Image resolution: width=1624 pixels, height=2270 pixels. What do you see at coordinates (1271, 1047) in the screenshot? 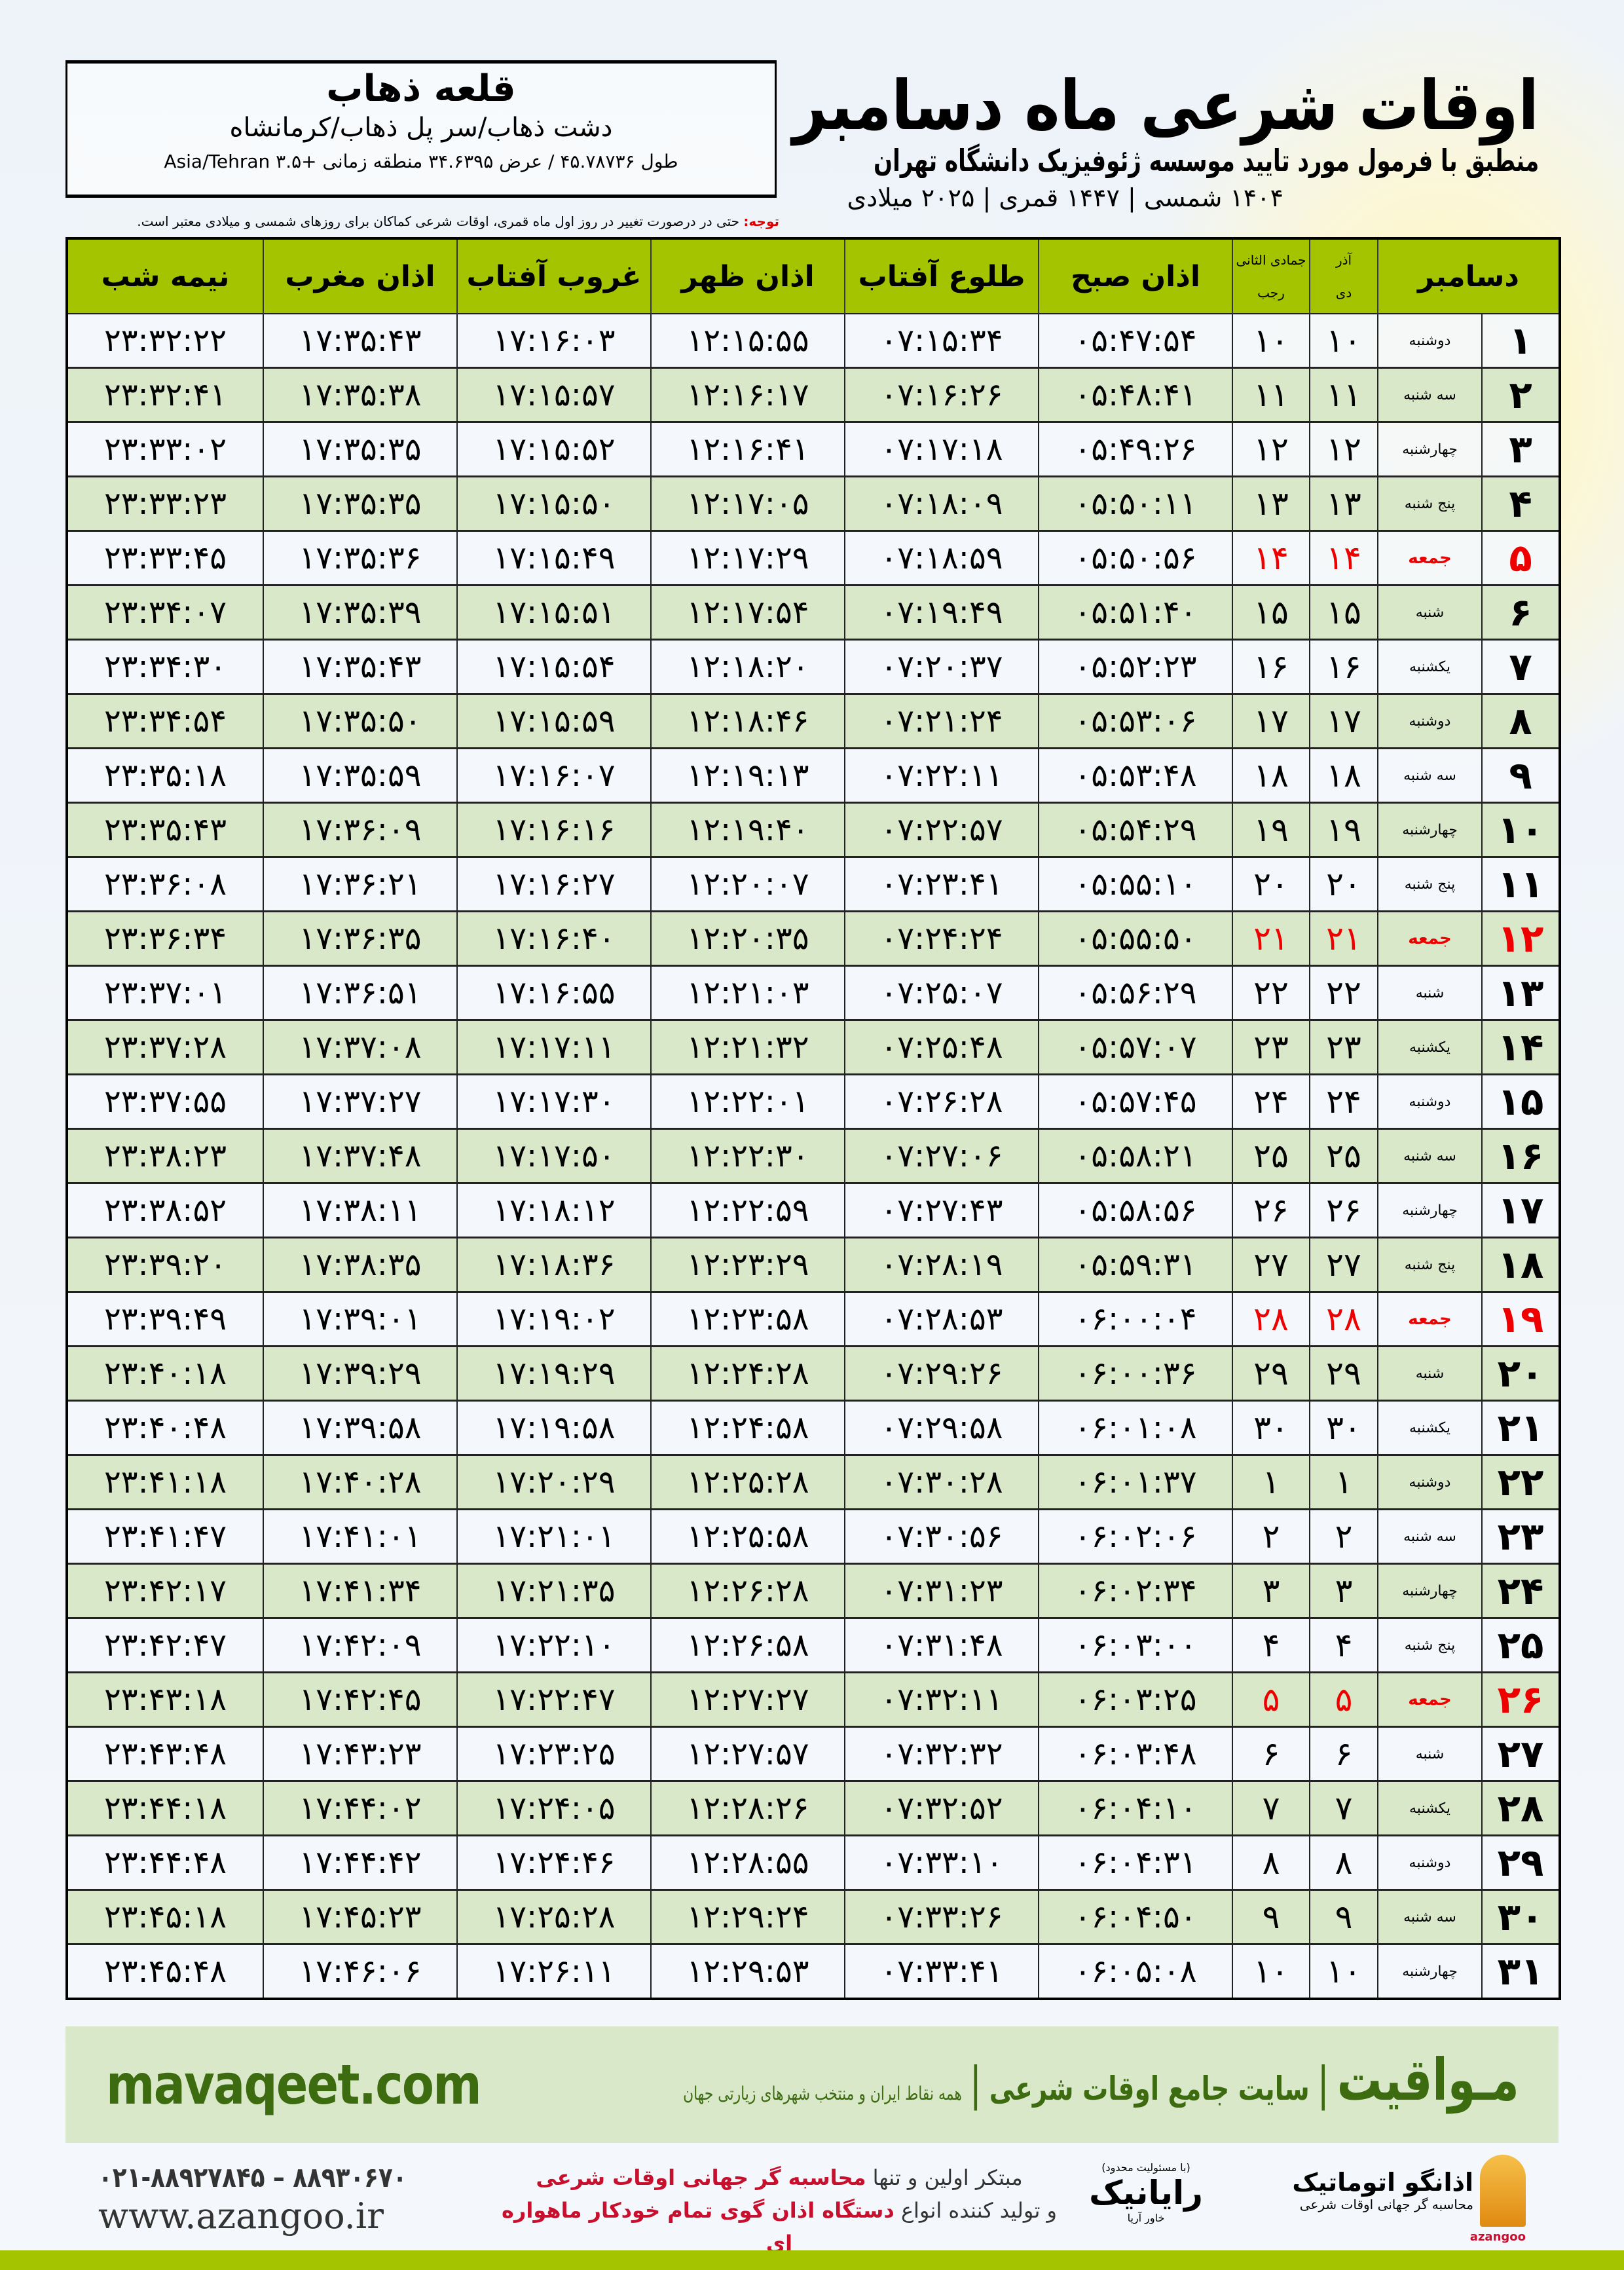
I see `hijri-day: ۲۳` at bounding box center [1271, 1047].